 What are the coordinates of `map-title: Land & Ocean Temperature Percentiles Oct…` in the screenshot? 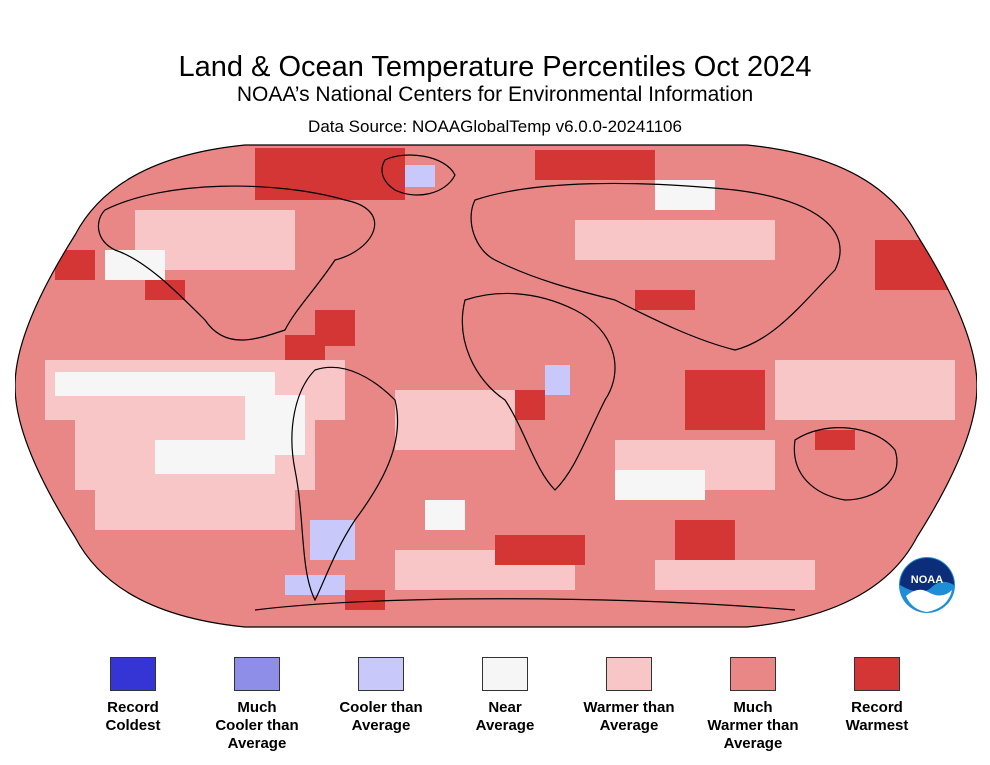 It's located at (495, 67).